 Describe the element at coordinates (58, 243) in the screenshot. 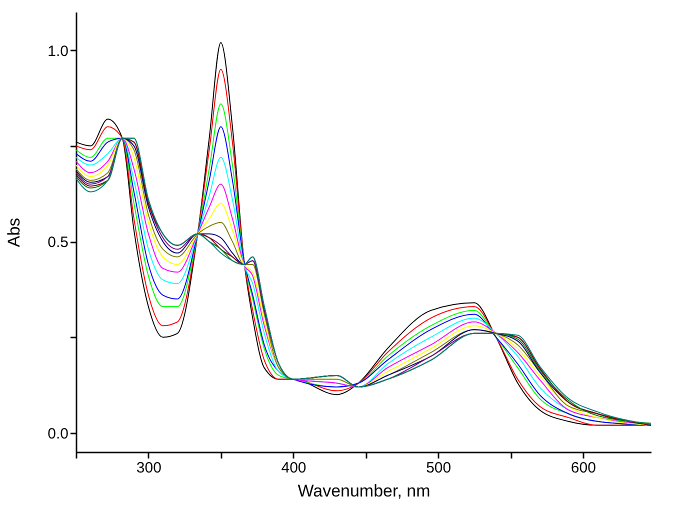

I see `y-tick-label: 0.5` at that location.